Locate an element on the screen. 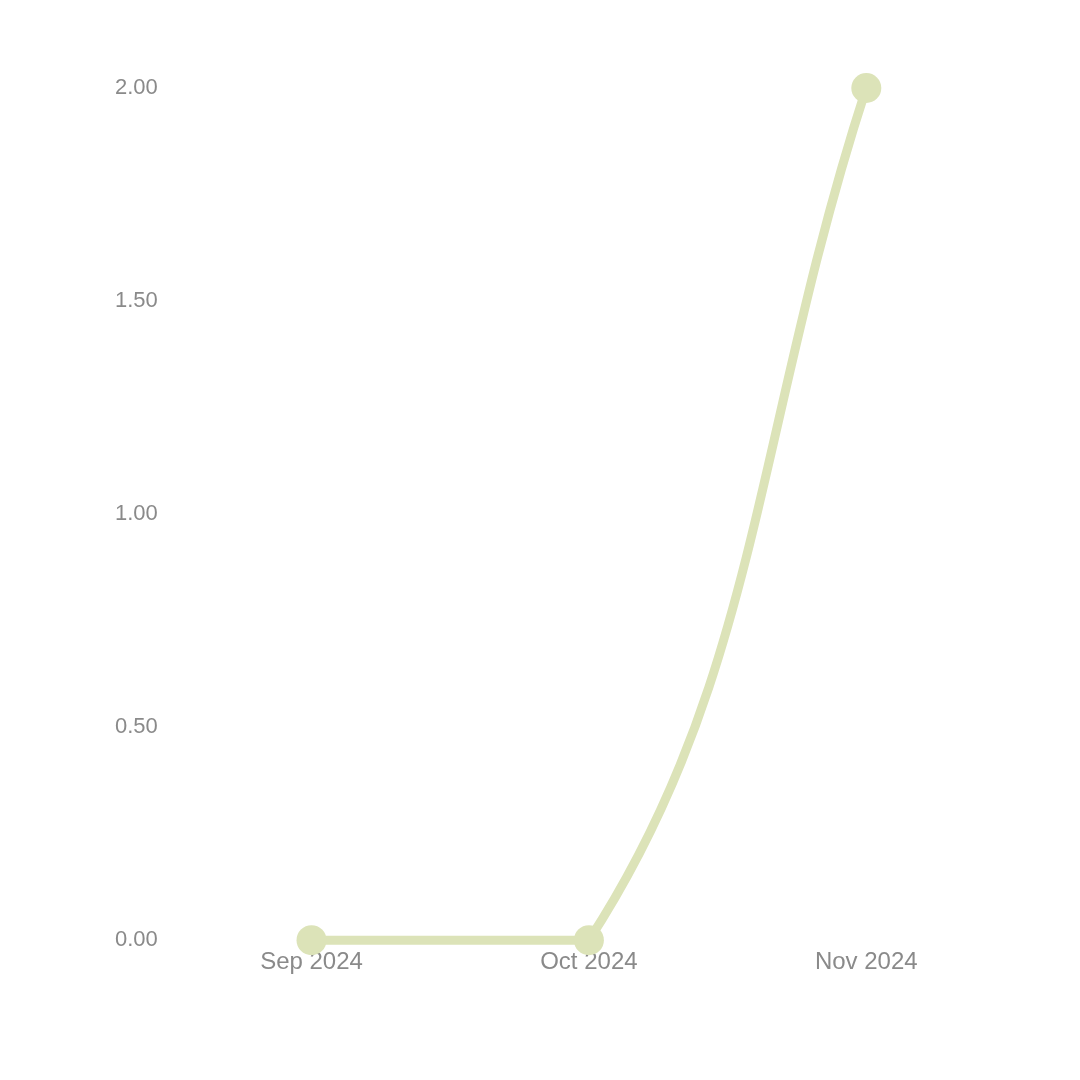 The width and height of the screenshot is (1080, 1080). y-tick-label: 0.00 is located at coordinates (136, 939).